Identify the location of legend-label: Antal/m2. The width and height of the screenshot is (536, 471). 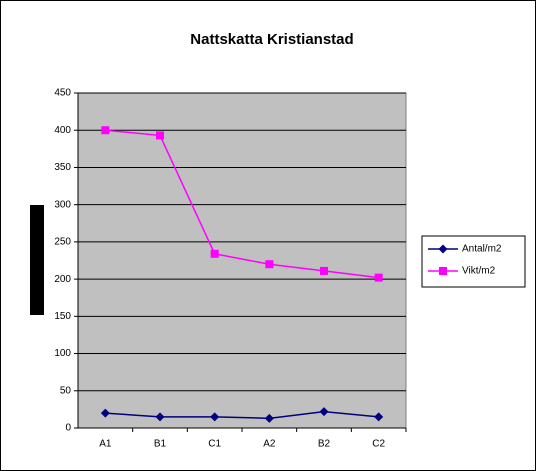
(482, 249).